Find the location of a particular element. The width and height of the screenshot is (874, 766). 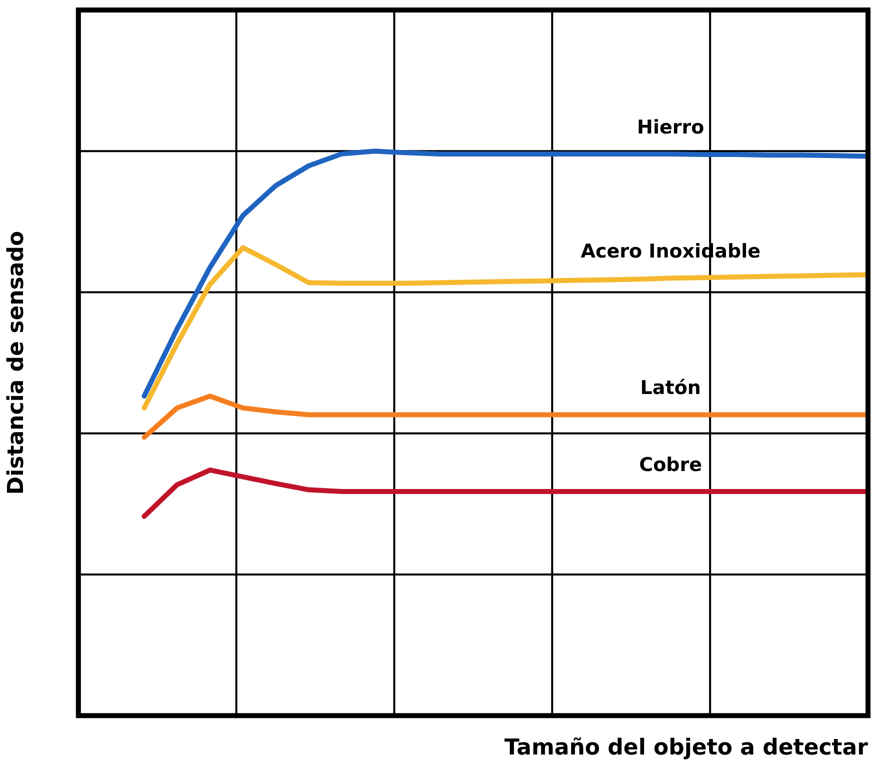

series-label: Hierro is located at coordinates (670, 127).